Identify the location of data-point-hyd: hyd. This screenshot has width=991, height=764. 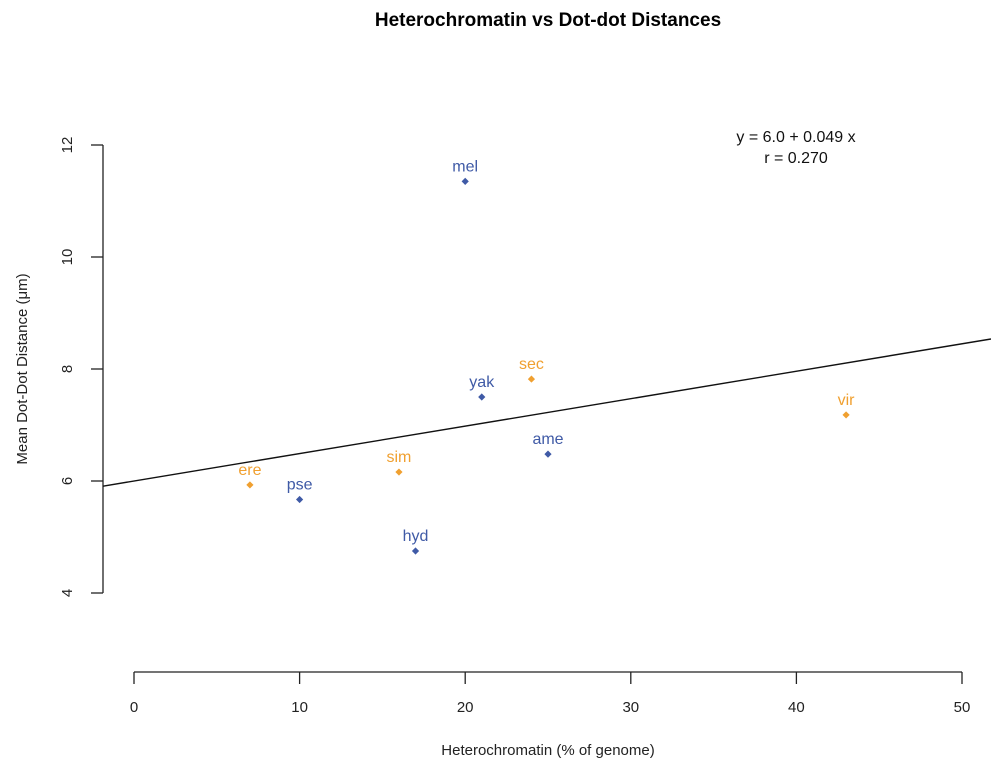
(416, 541).